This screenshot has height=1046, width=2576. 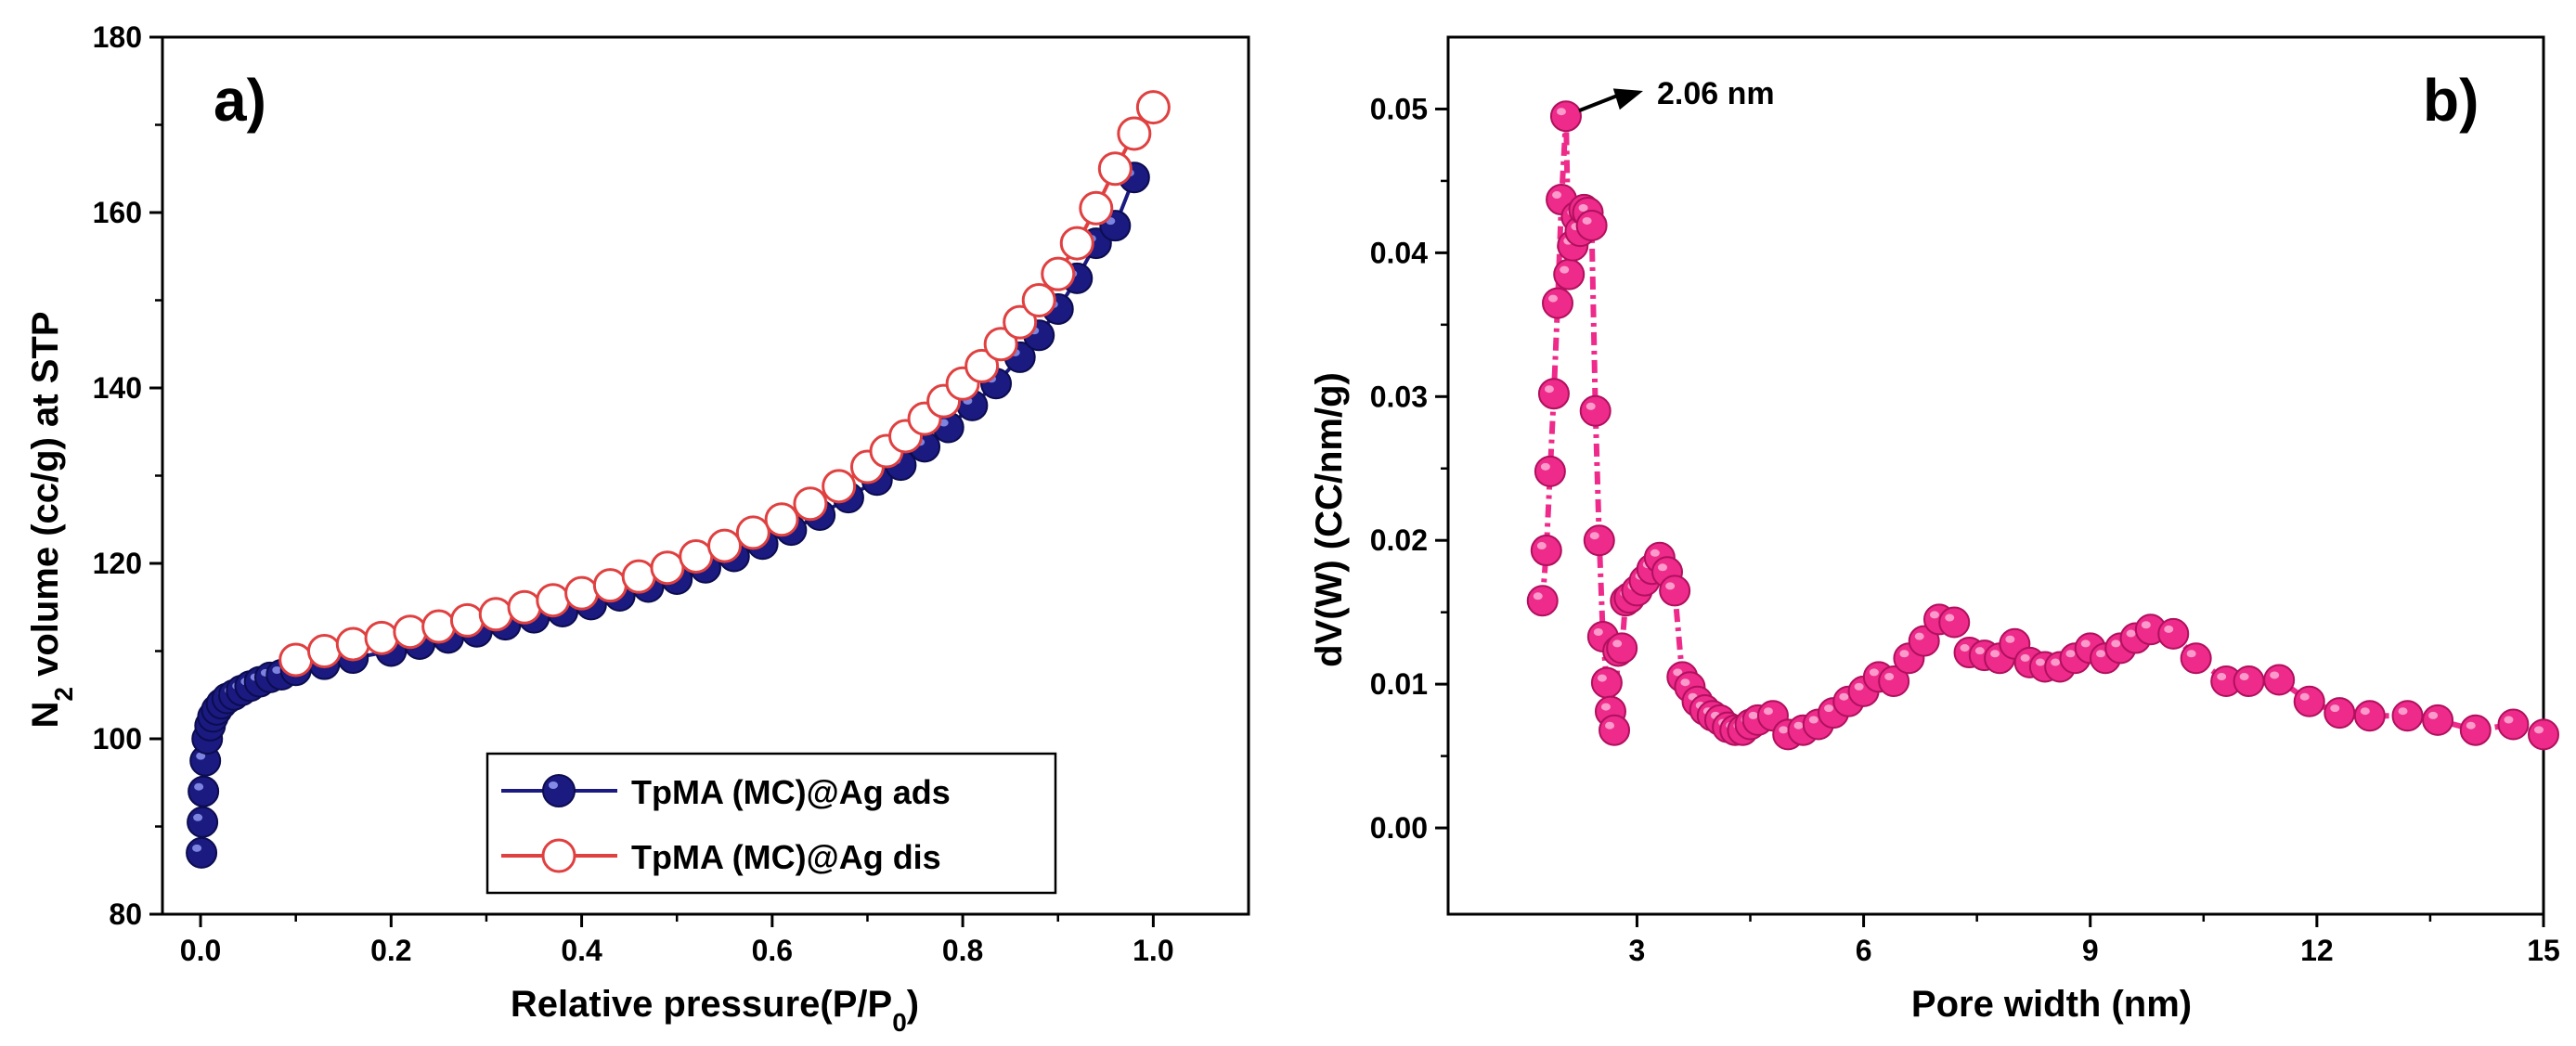 What do you see at coordinates (1399, 684) in the screenshot?
I see `panel-b-y-tick-label: 0.01` at bounding box center [1399, 684].